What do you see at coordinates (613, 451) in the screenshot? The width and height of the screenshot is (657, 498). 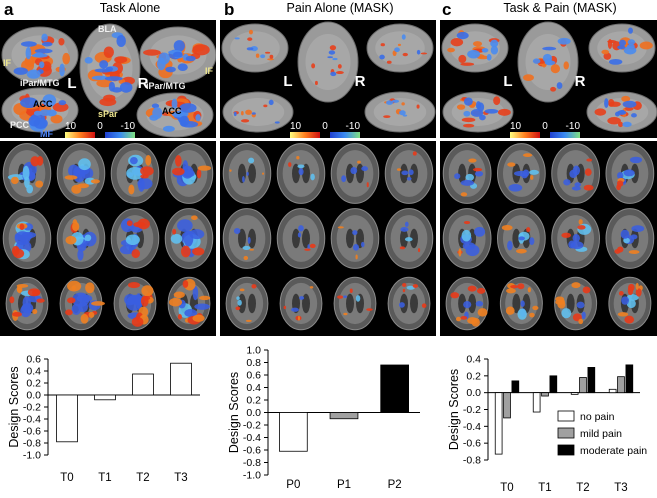 I see `legend-label: moderate pain` at bounding box center [613, 451].